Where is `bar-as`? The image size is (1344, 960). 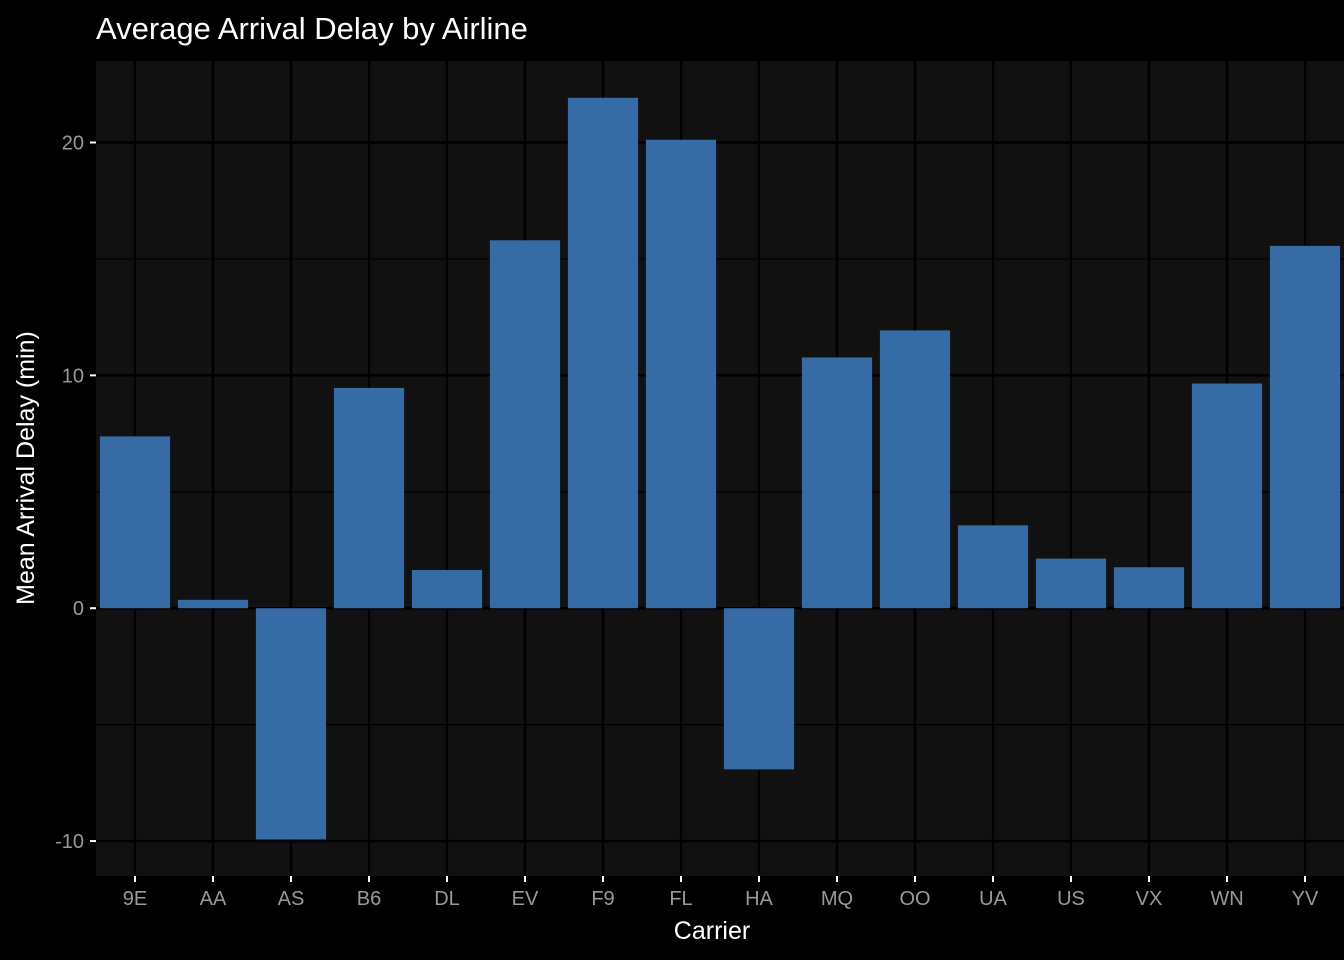 bar-as is located at coordinates (291, 724).